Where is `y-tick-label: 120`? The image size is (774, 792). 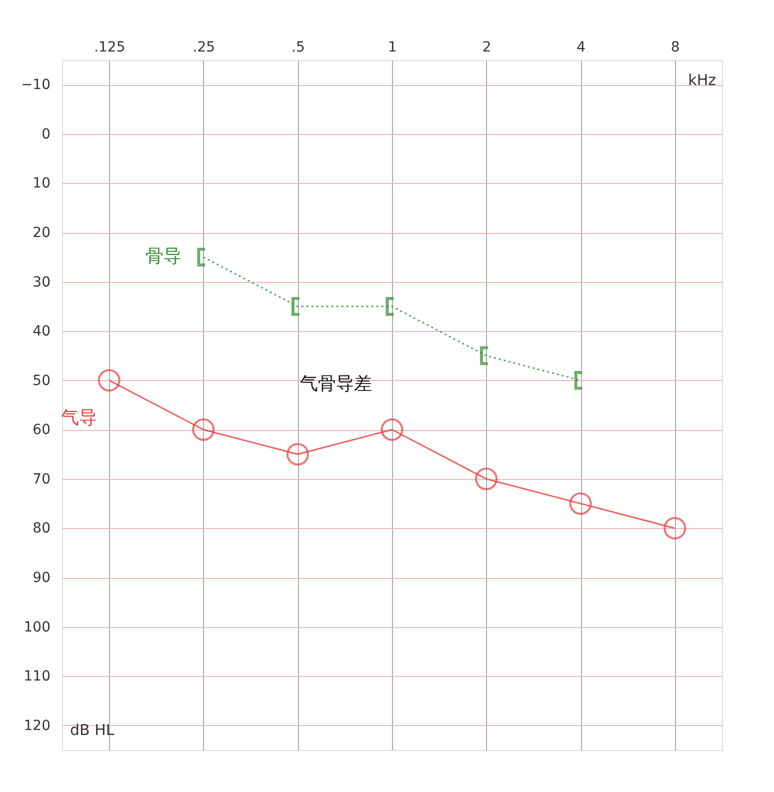
y-tick-label: 120 is located at coordinates (37, 726).